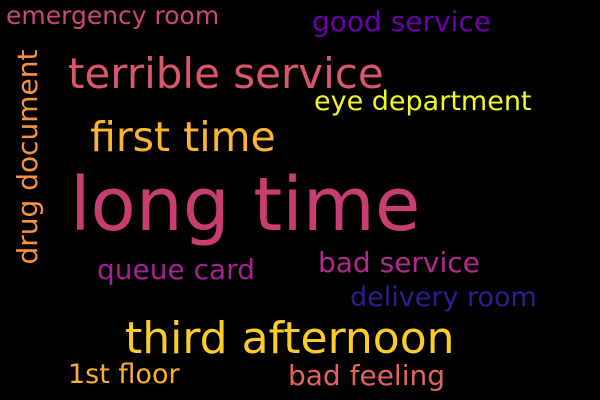 Image resolution: width=600 pixels, height=400 pixels. Describe the element at coordinates (176, 269) in the screenshot. I see `word-queue-card: queue card` at that location.